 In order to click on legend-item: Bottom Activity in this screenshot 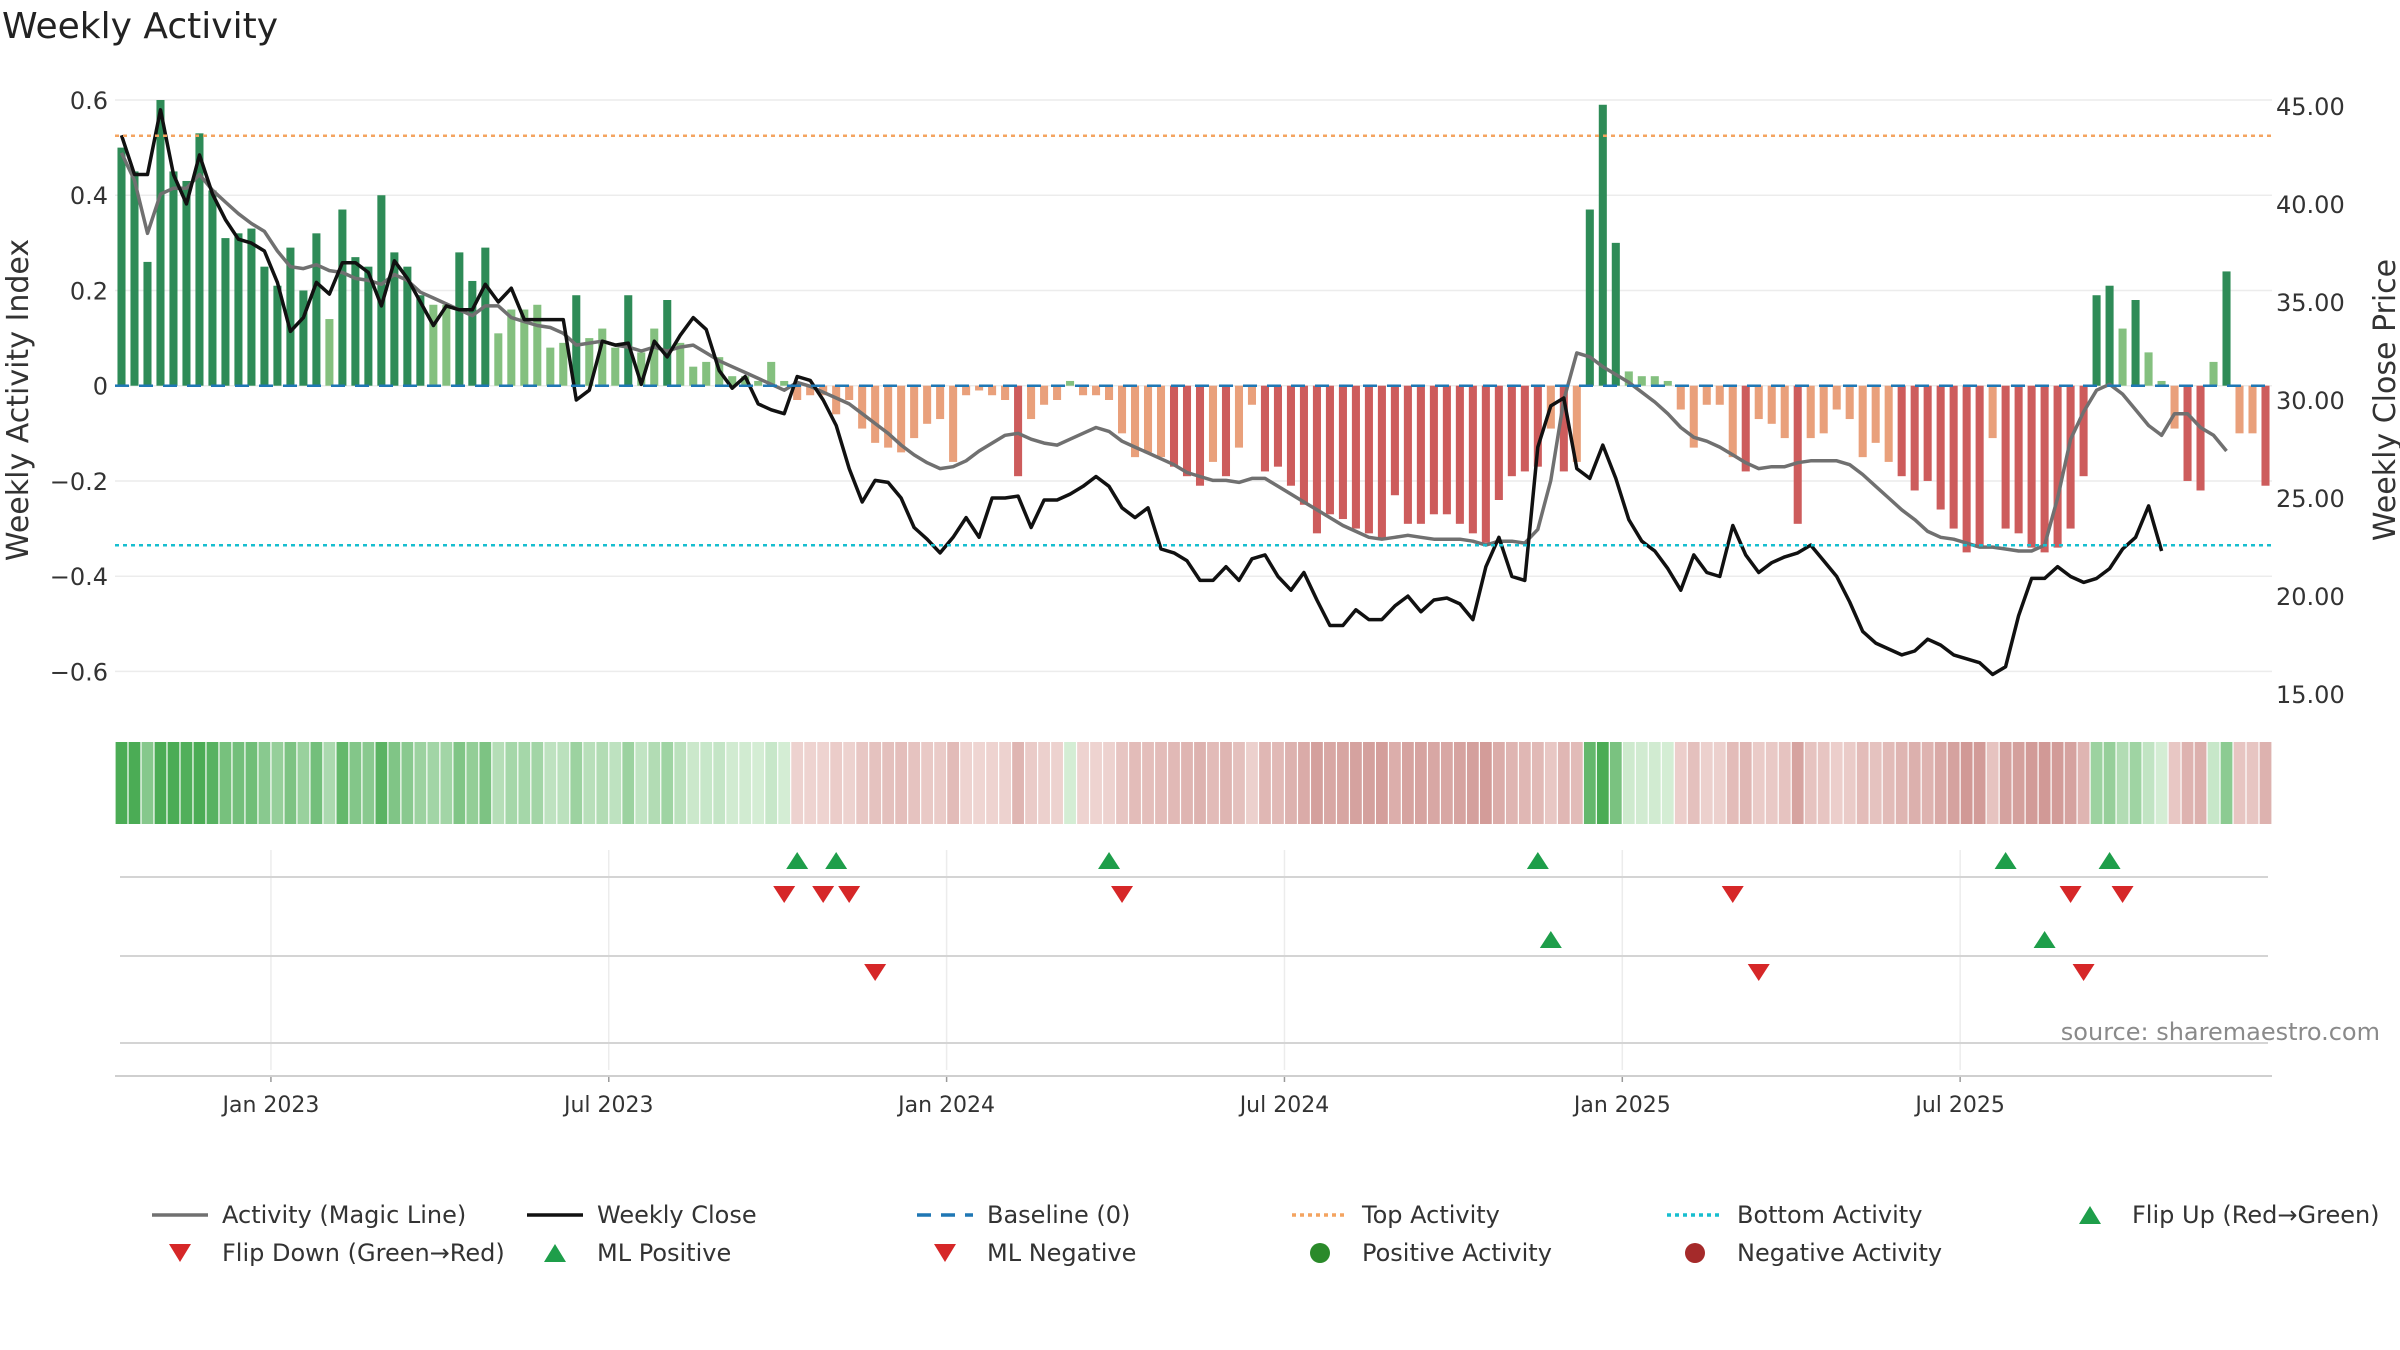, I will do `click(1793, 1215)`.